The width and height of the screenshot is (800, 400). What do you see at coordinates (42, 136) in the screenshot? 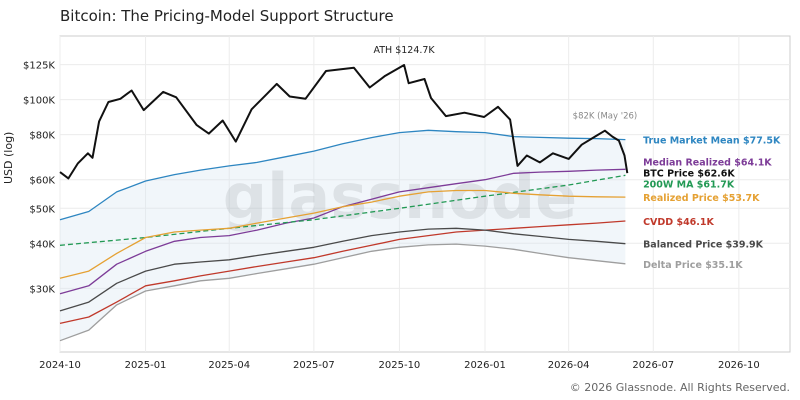
I see `y-tick-label: $80K` at bounding box center [42, 136].